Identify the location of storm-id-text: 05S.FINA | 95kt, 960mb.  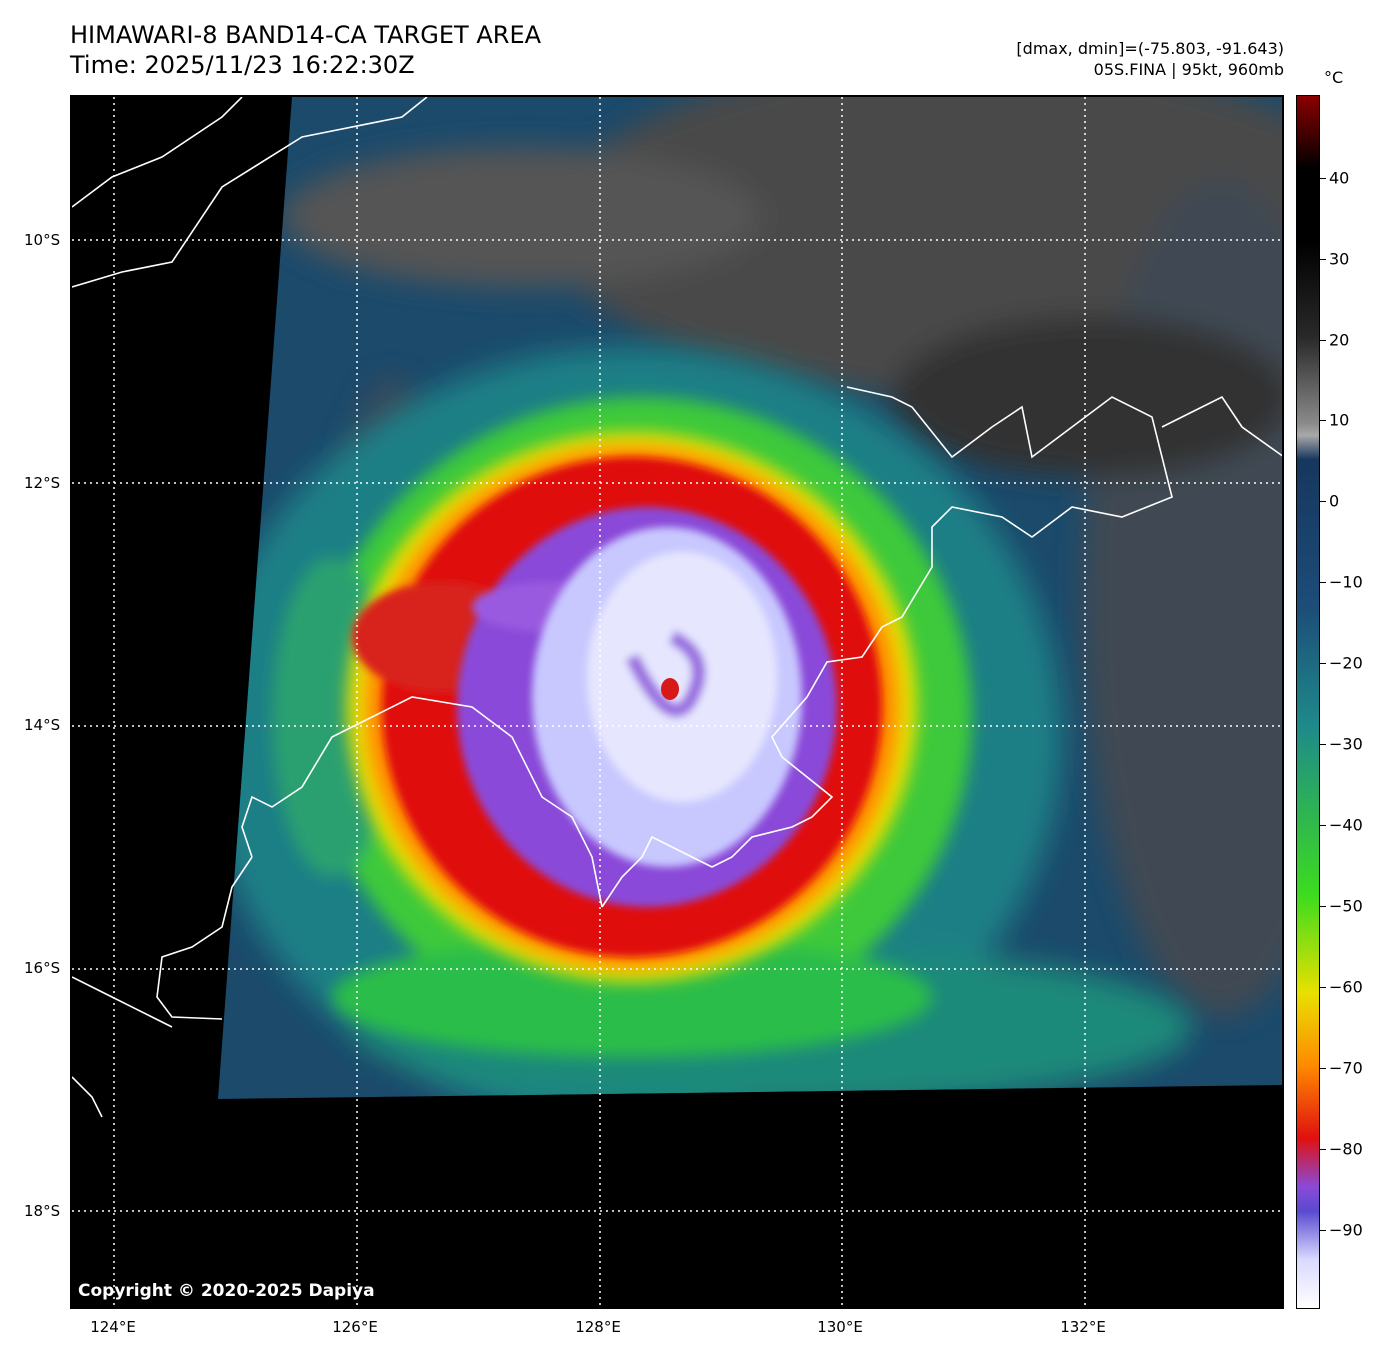
(1188, 69).